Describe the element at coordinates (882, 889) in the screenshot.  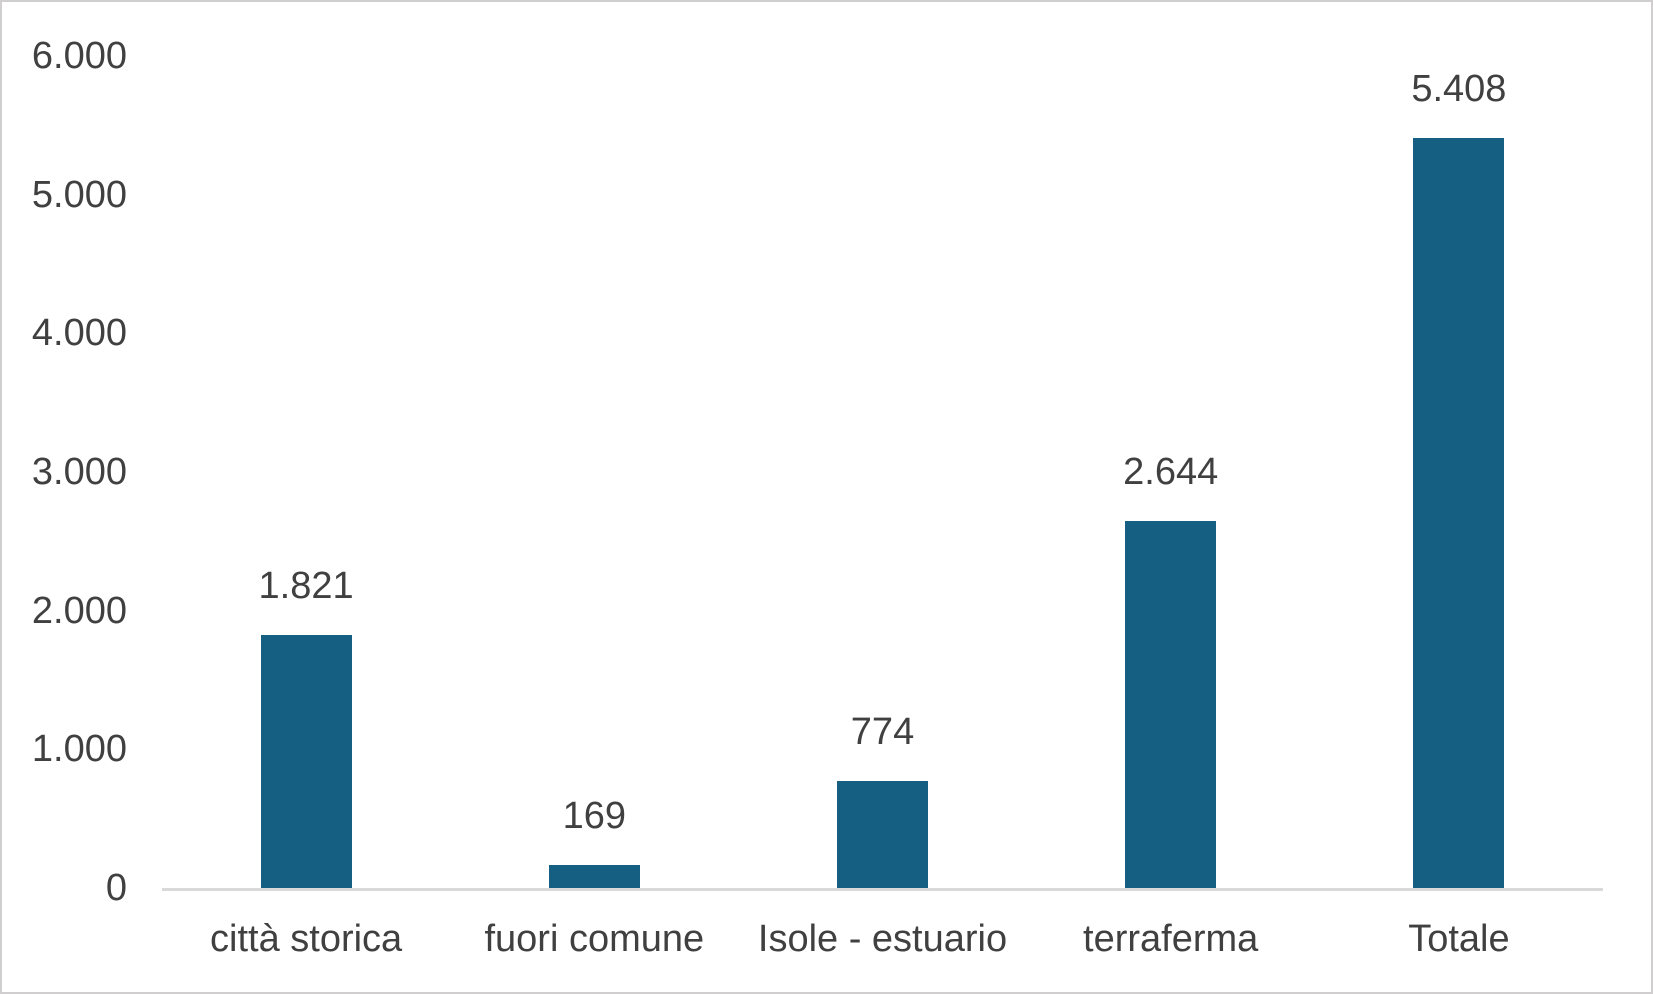
I see `x-axis-line` at that location.